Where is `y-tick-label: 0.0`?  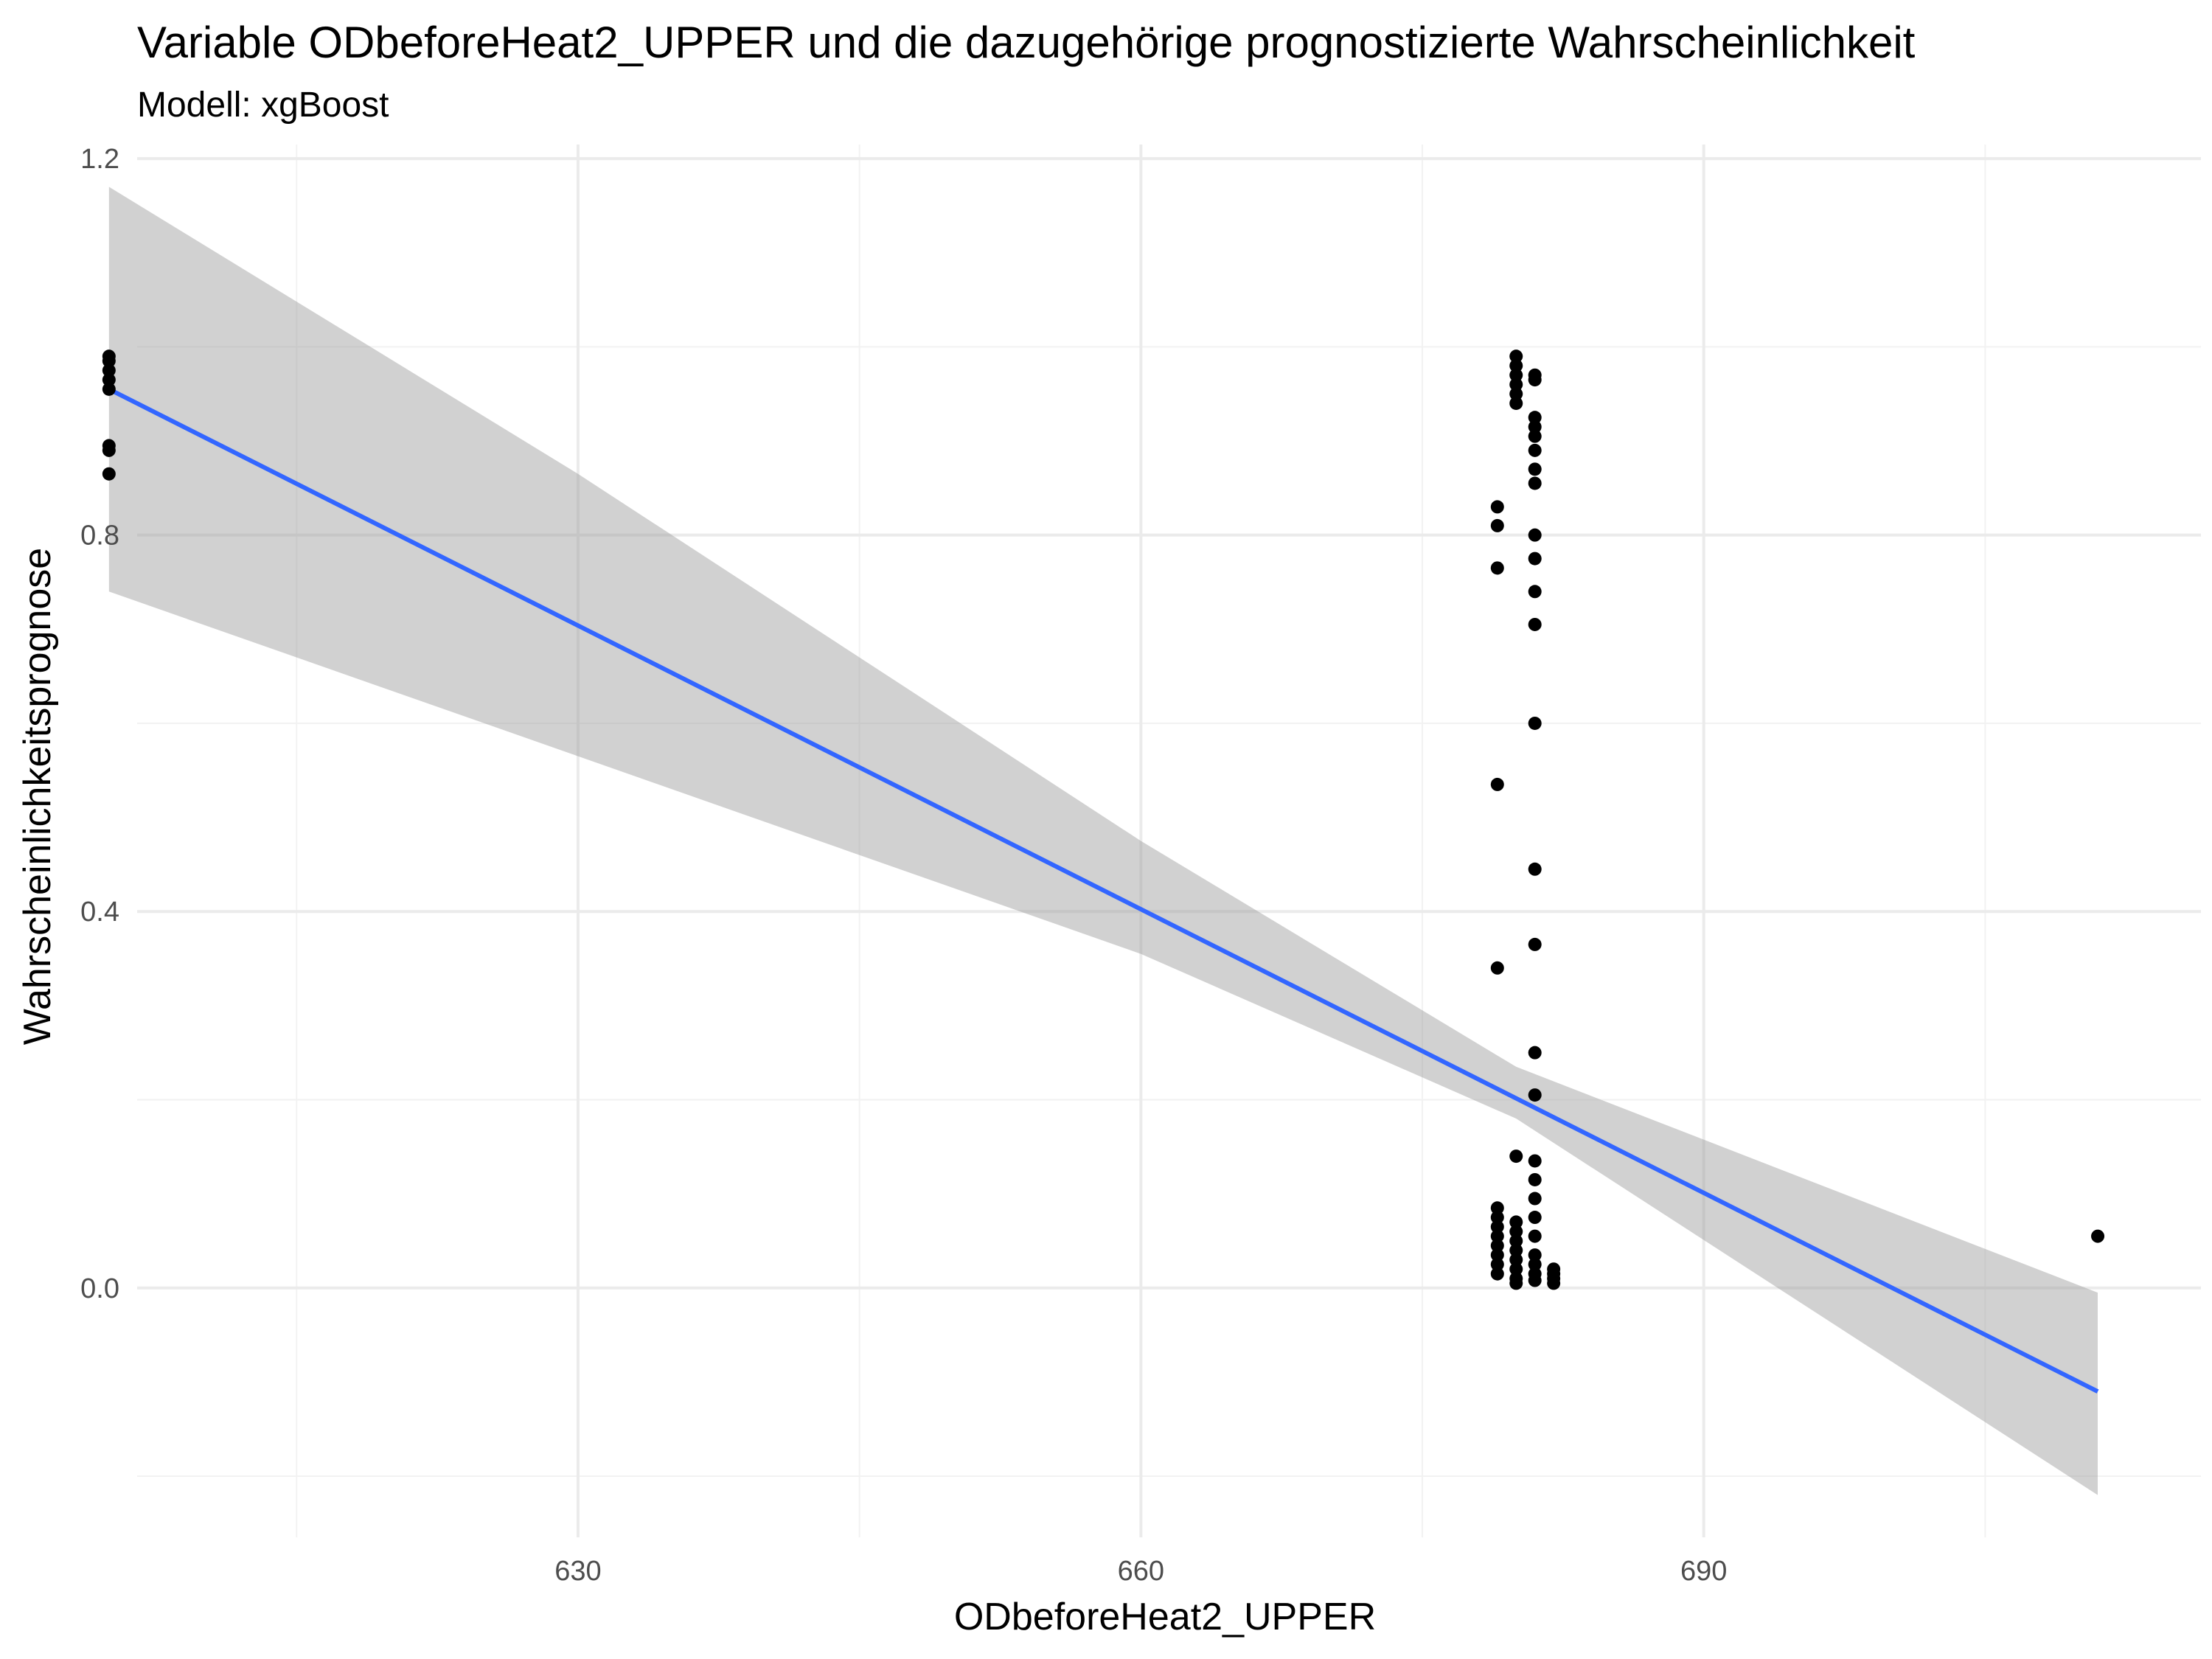 y-tick-label: 0.0 is located at coordinates (99, 1288).